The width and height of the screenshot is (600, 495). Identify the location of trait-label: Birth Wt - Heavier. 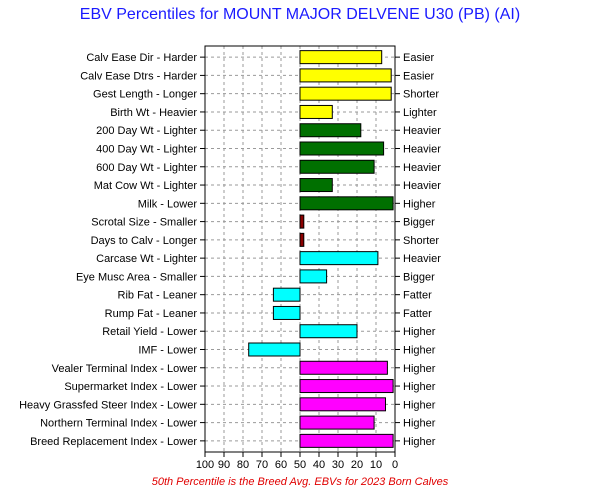
(153, 113).